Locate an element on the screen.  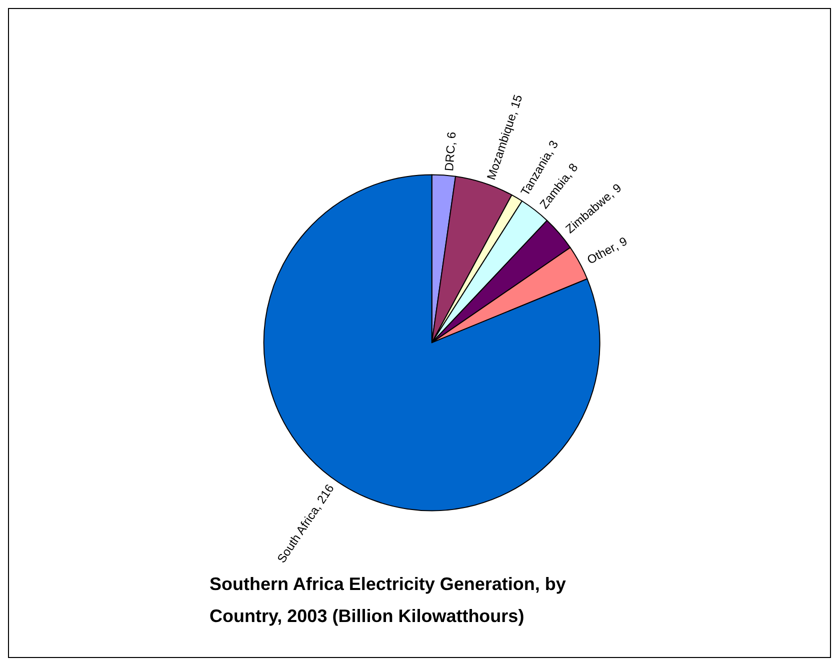
text: Southern Africa Electricity Generation, by Country, 2003 (Billion Kilowatthours) is located at coordinates (390, 600).